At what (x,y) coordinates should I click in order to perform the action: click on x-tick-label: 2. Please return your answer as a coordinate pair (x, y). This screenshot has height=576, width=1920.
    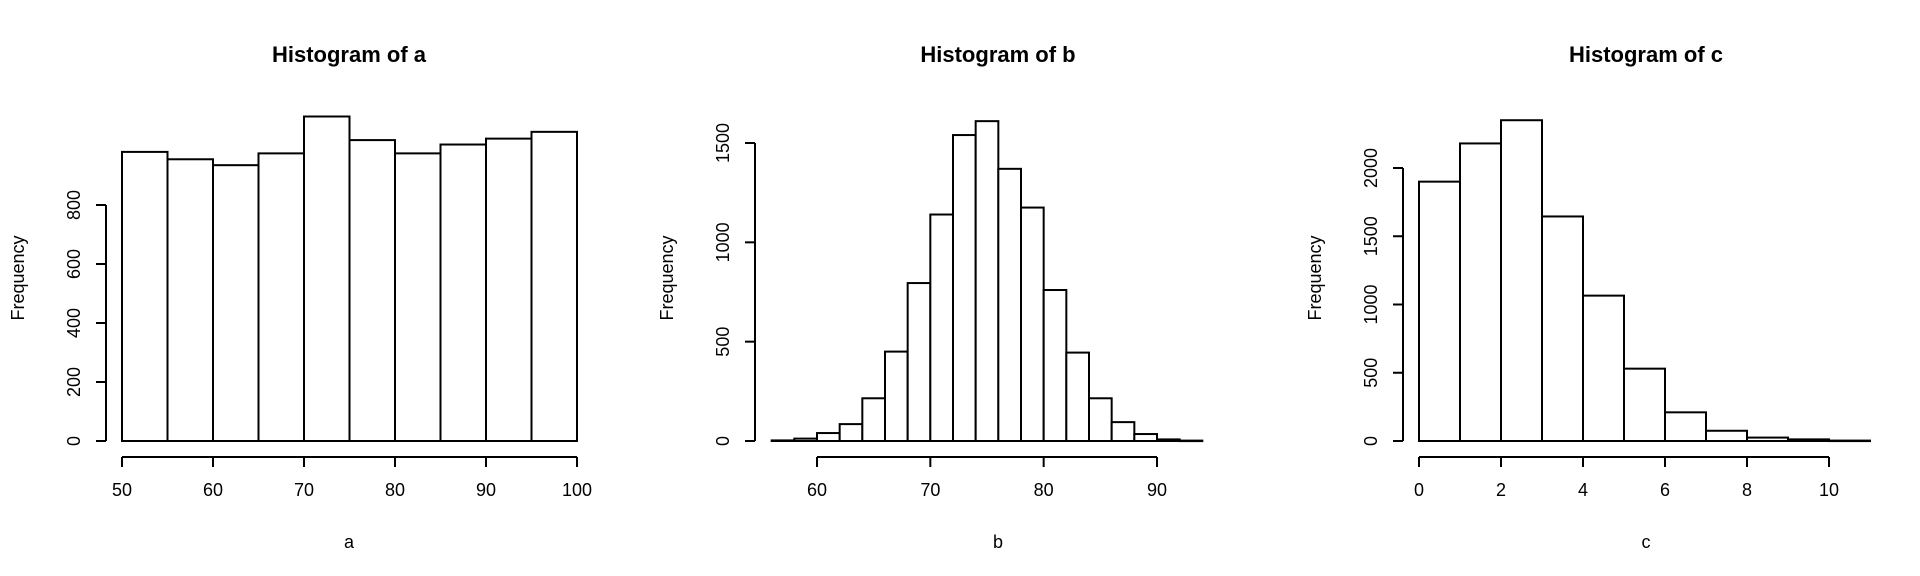
    Looking at the image, I should click on (1501, 490).